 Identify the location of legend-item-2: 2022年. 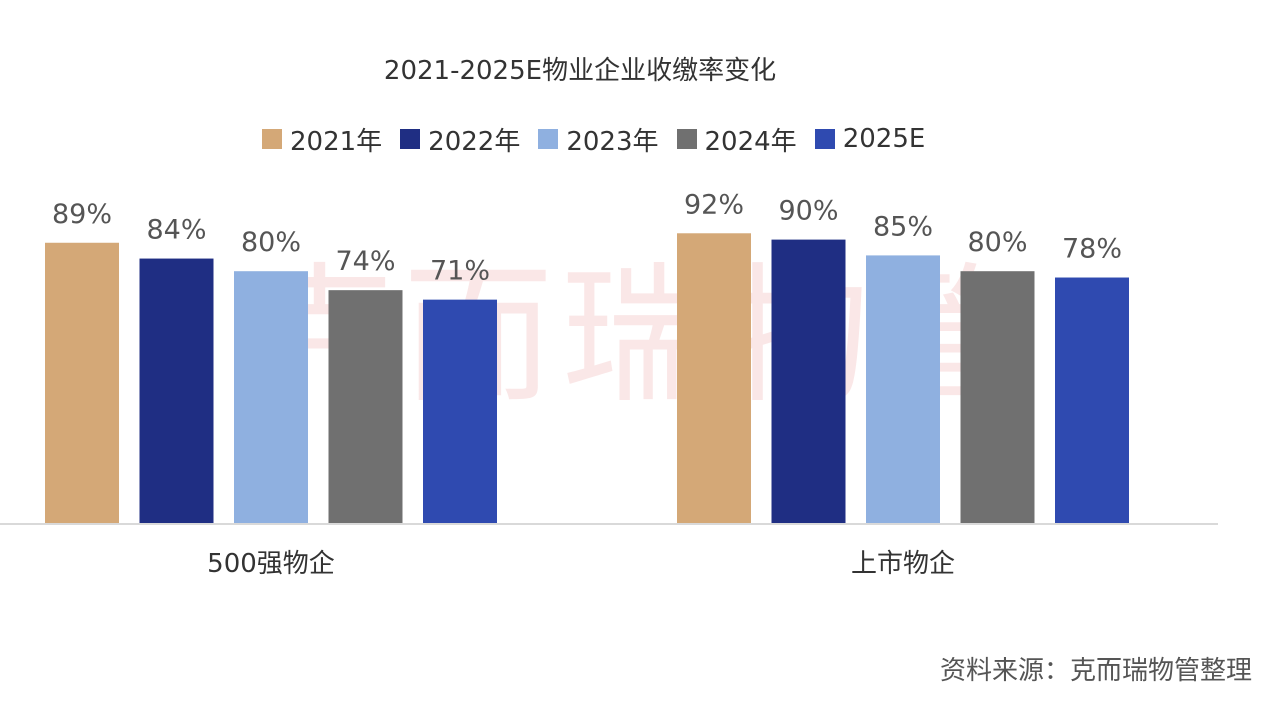
(460, 139).